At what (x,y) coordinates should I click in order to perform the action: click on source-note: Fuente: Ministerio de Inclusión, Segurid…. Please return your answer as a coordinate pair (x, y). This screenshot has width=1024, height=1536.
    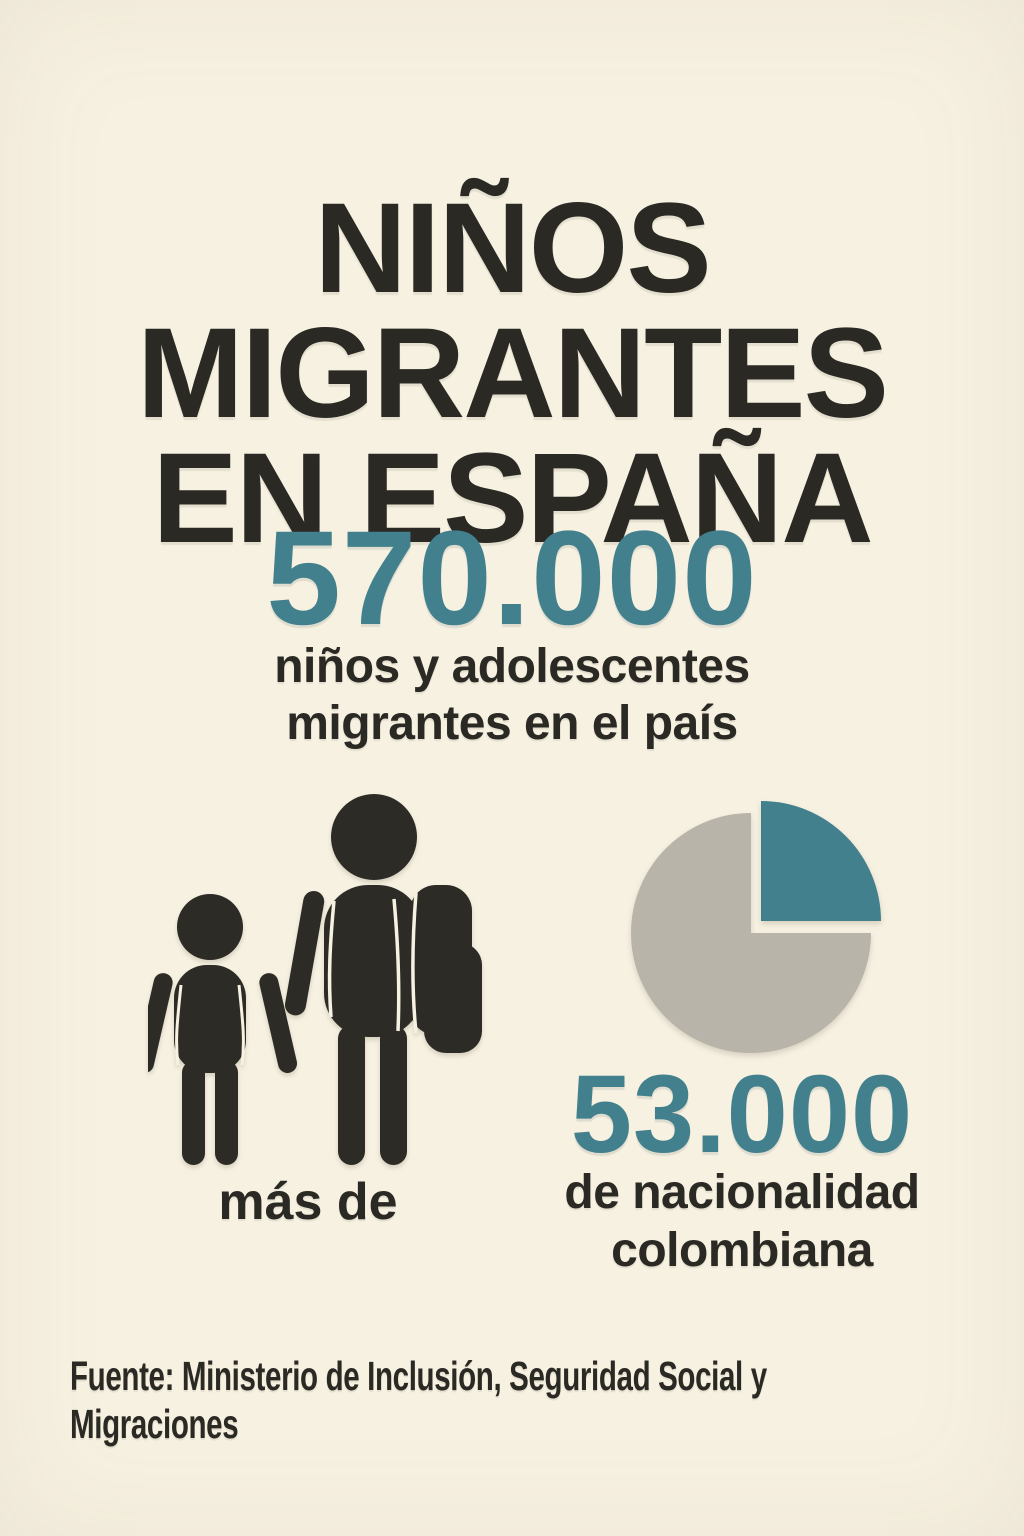
    Looking at the image, I should click on (418, 1400).